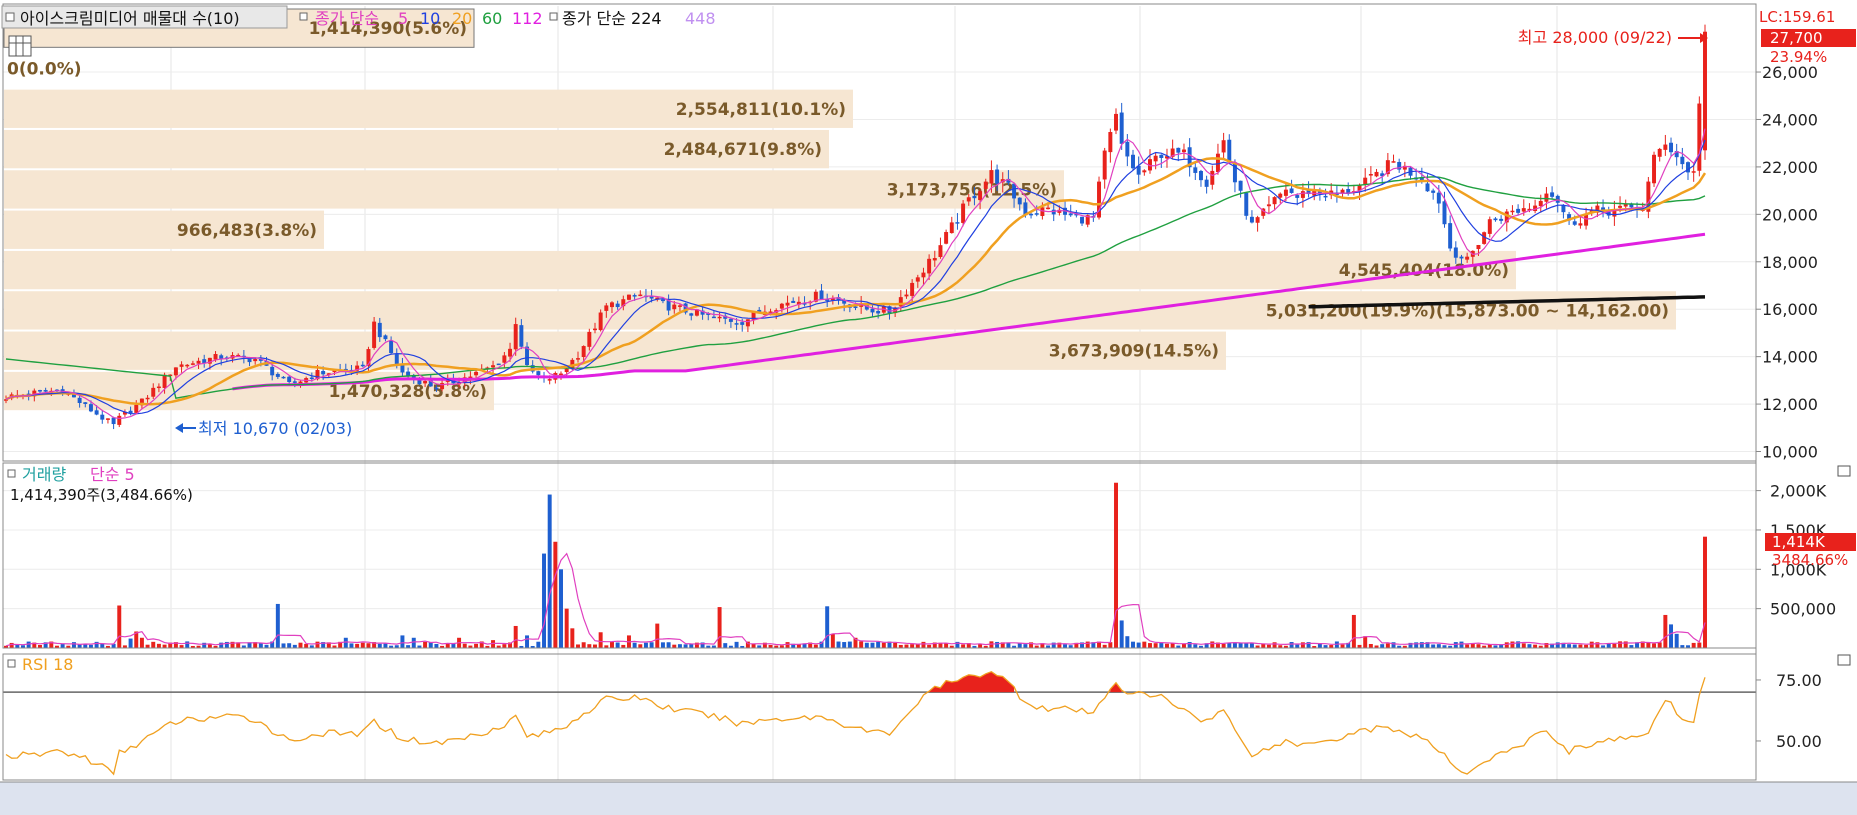 The image size is (1857, 815). Describe the element at coordinates (11, 663) in the screenshot. I see `rsi-legend-toggle-icon` at that location.